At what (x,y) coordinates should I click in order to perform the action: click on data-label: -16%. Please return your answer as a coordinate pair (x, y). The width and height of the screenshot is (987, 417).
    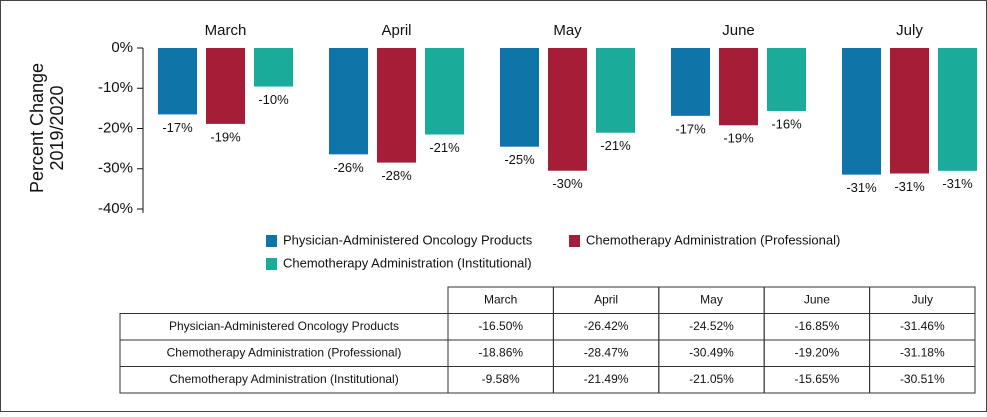
    Looking at the image, I should click on (786, 123).